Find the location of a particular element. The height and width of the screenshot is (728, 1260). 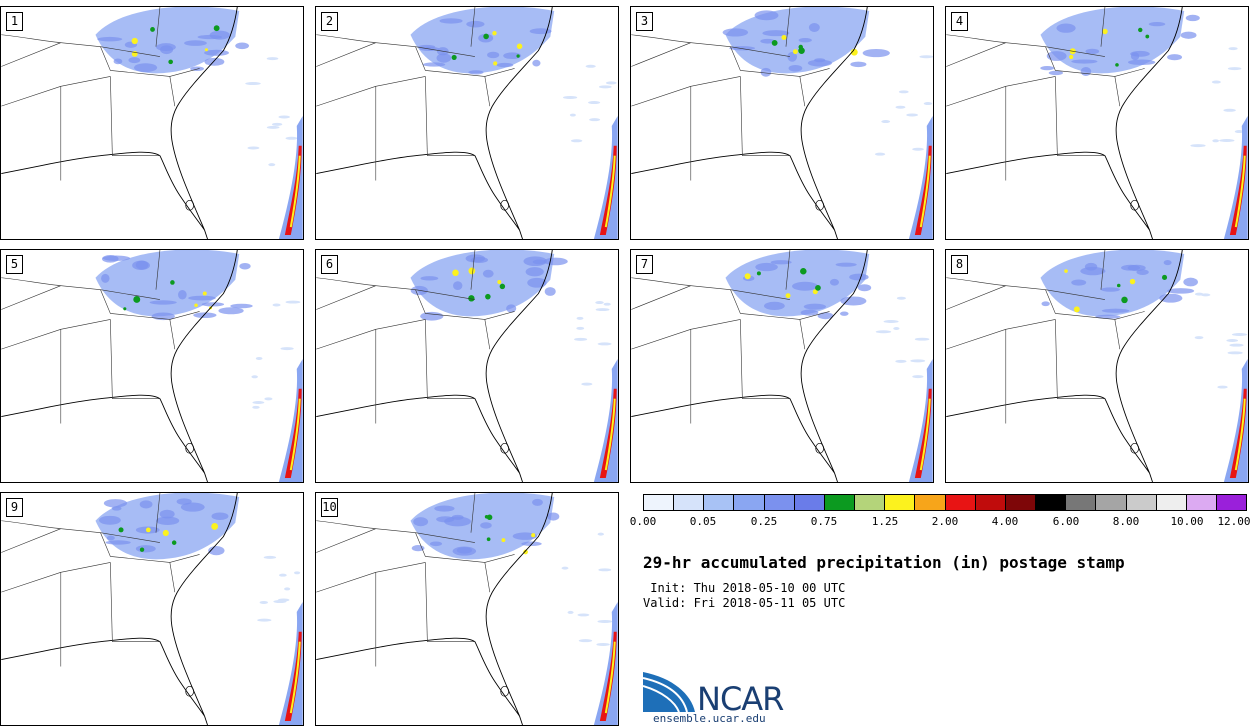

member-panel-1: 1 is located at coordinates (152, 123).